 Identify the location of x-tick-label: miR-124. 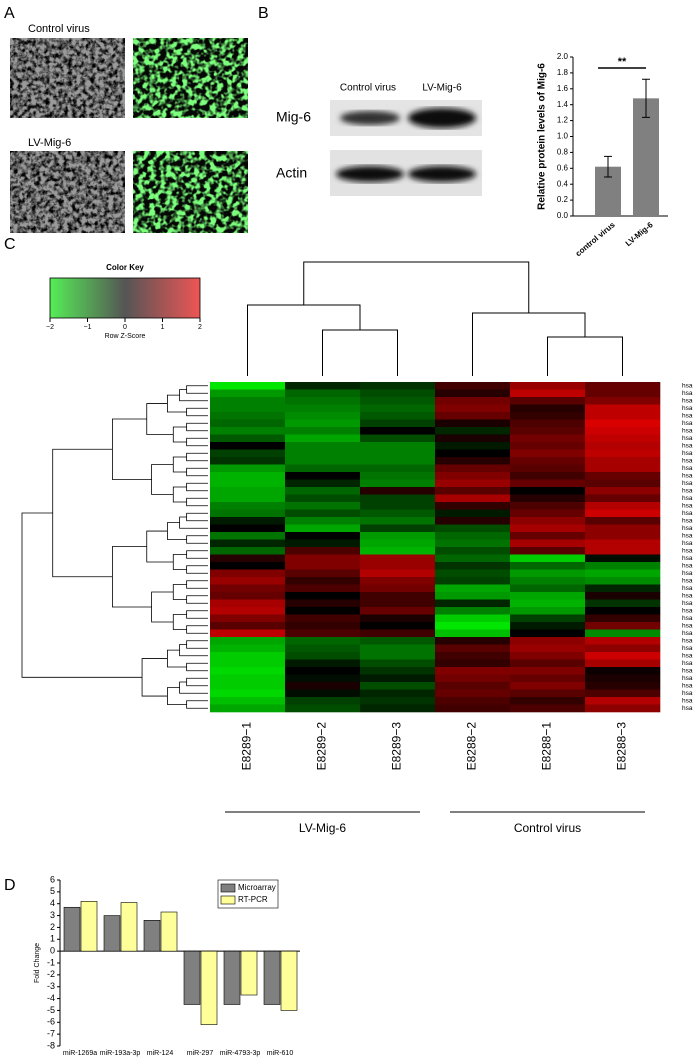
(160, 1053).